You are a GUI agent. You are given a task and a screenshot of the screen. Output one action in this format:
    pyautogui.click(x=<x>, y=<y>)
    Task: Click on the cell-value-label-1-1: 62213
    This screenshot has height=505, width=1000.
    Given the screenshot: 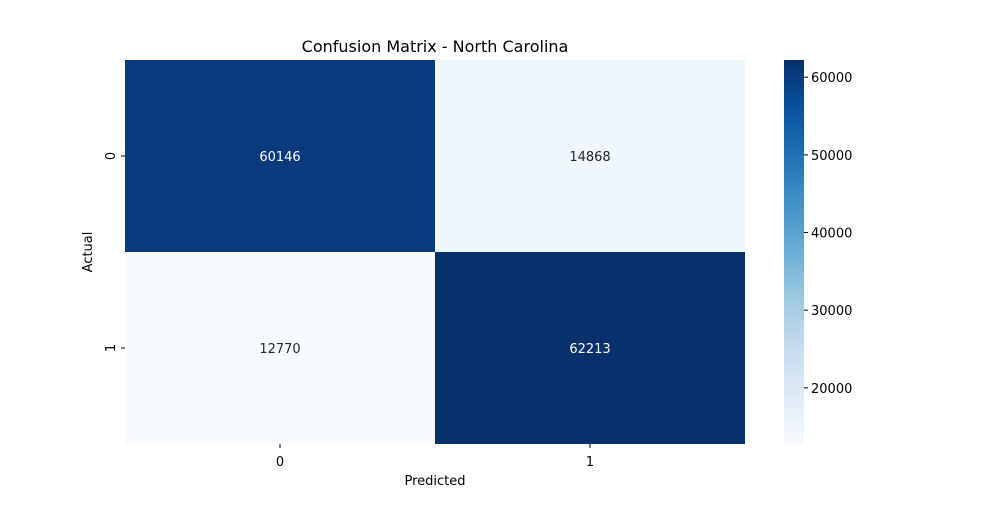 What is the action you would take?
    pyautogui.click(x=589, y=349)
    